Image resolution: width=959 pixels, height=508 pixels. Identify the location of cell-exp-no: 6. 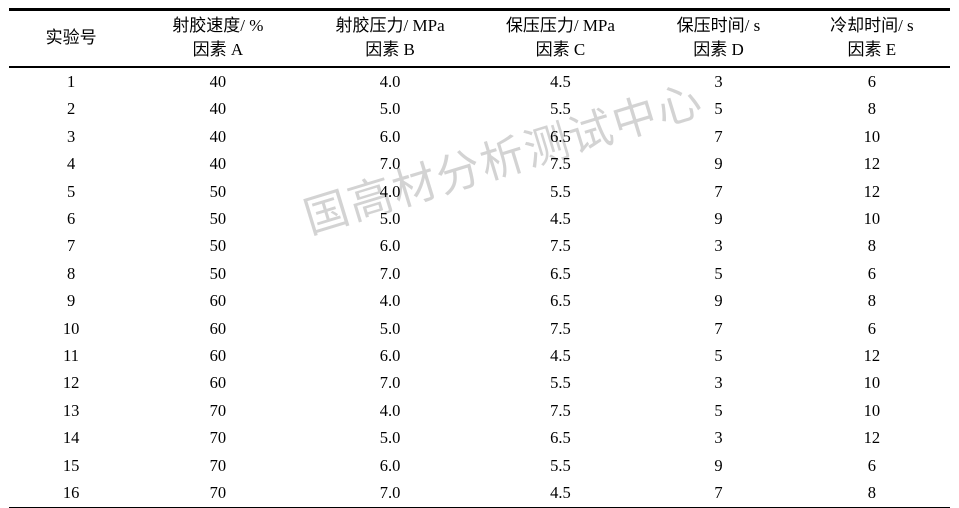
(71, 219).